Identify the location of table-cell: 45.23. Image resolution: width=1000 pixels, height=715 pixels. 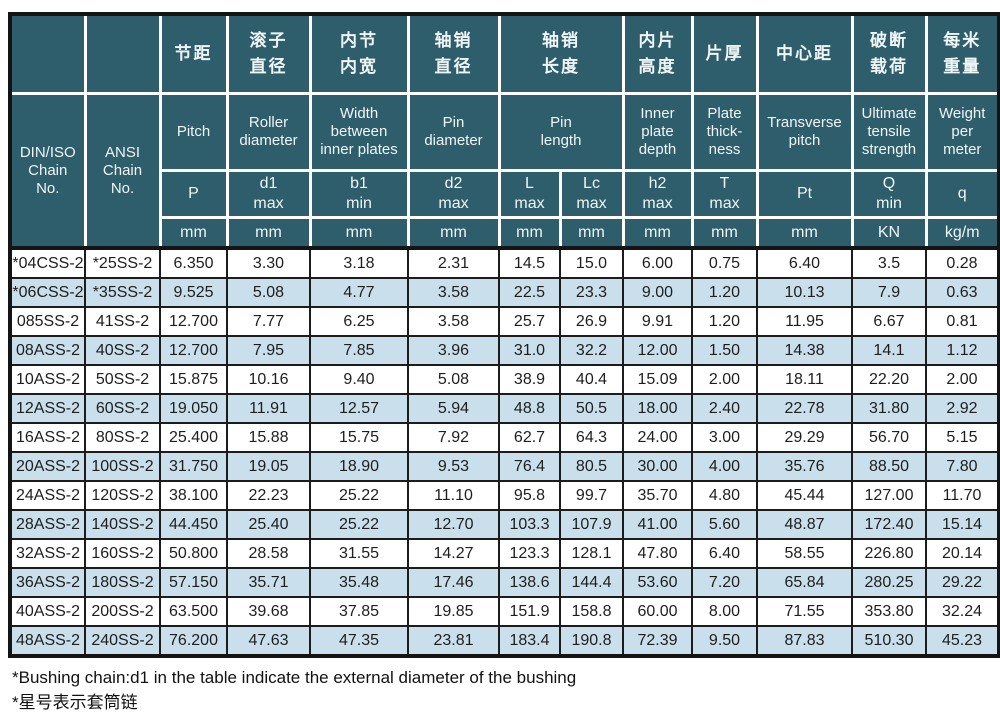
(962, 641).